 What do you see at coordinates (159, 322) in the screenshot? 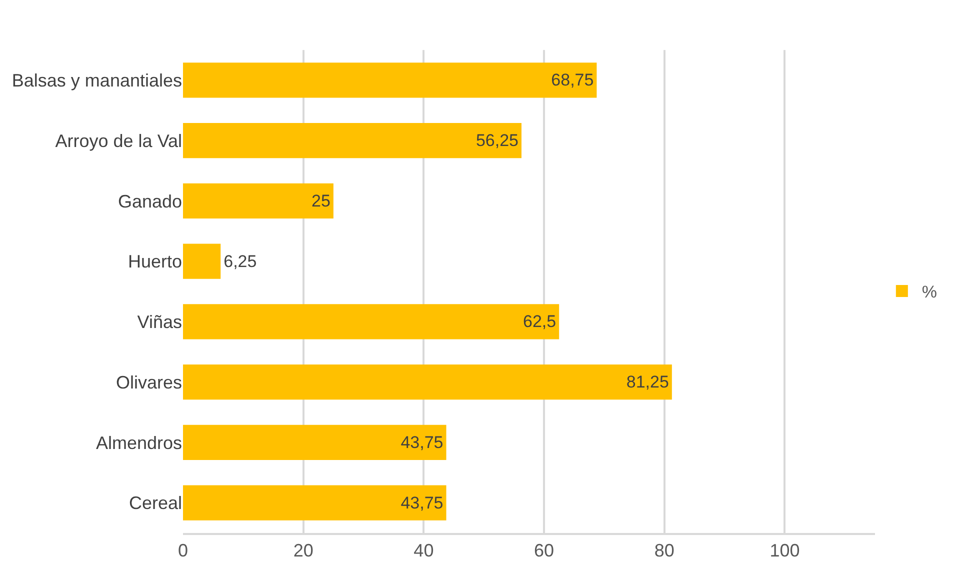
I see `y-tick-label: Viñas` at bounding box center [159, 322].